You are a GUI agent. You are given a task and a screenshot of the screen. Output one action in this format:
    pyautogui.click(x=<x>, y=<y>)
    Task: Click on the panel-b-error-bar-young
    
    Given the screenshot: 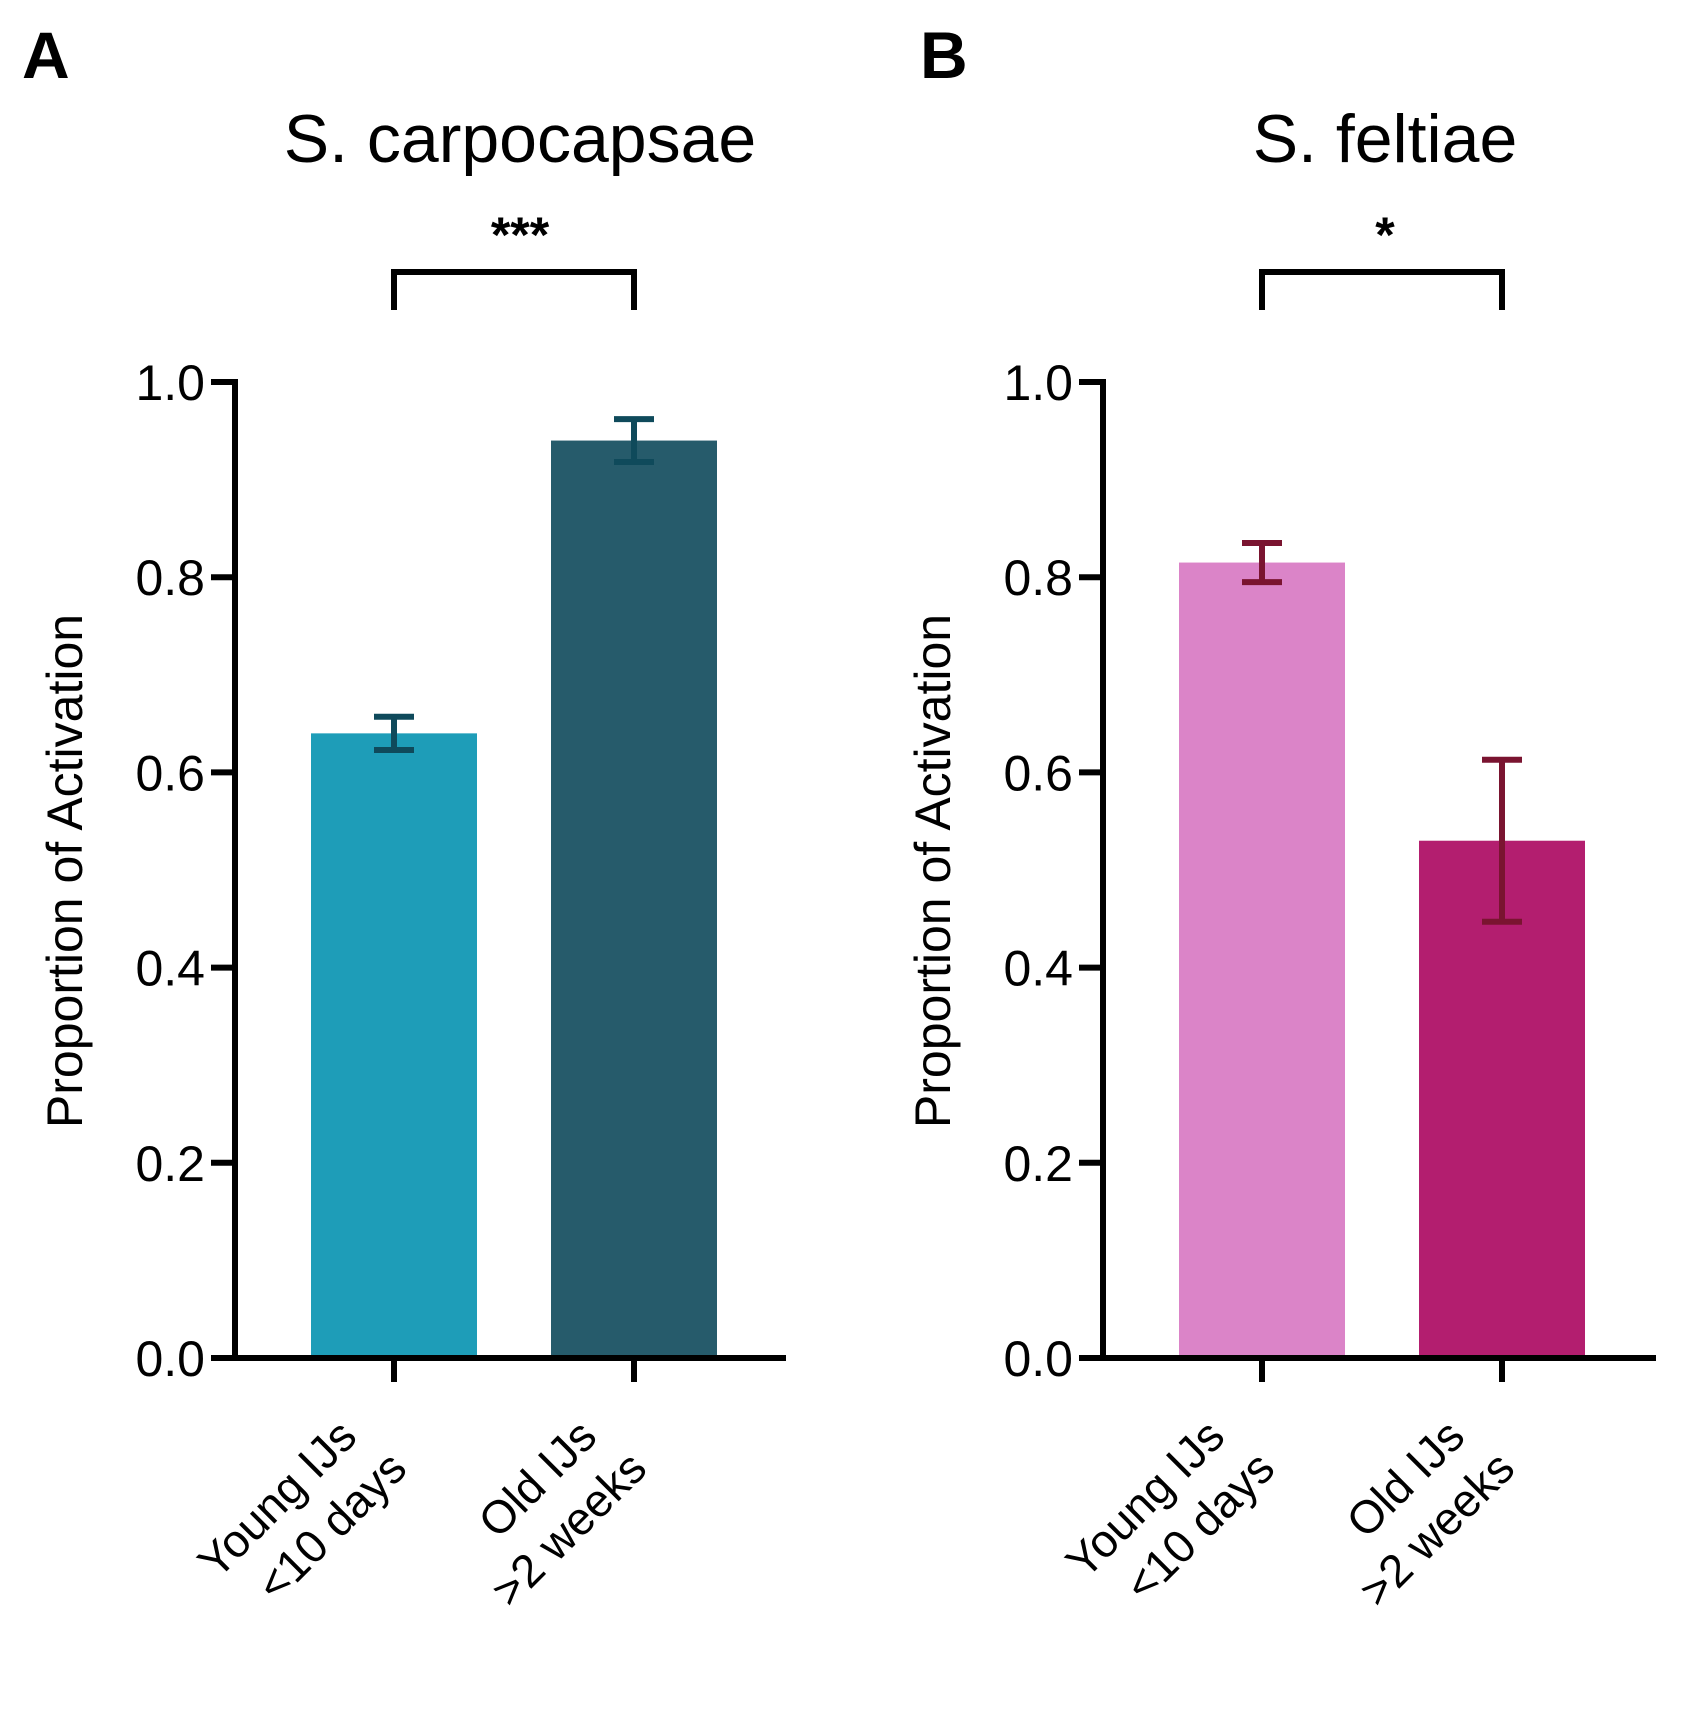 What is the action you would take?
    pyautogui.click(x=1262, y=563)
    